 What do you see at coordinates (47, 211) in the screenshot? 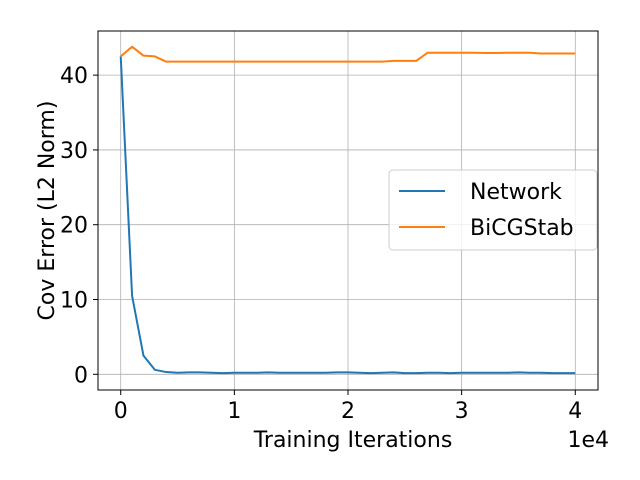
I see `y-axis-label: Cov Error (L2 Norm)` at bounding box center [47, 211].